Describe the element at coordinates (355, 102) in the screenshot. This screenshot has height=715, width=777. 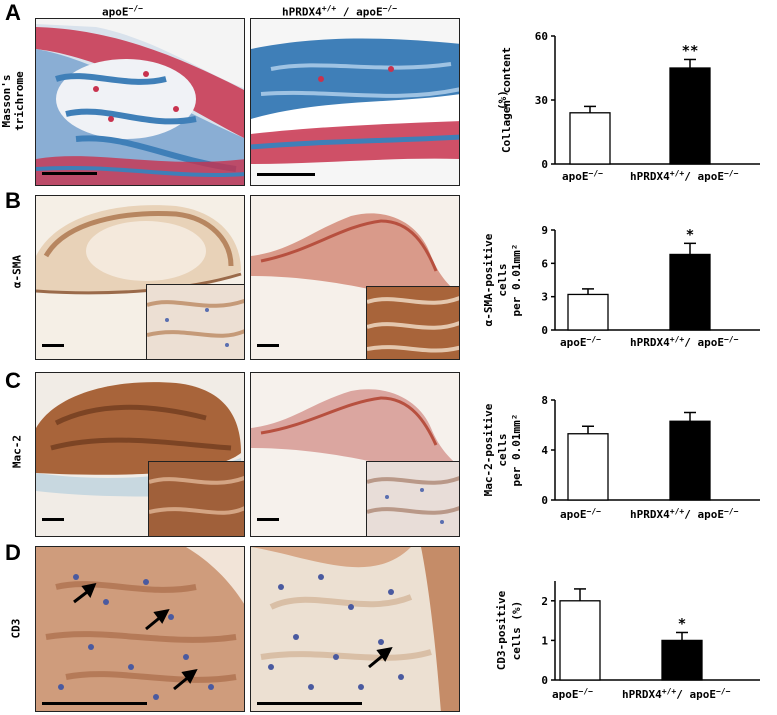
I see `micrograph-masson-hprdx4` at that location.